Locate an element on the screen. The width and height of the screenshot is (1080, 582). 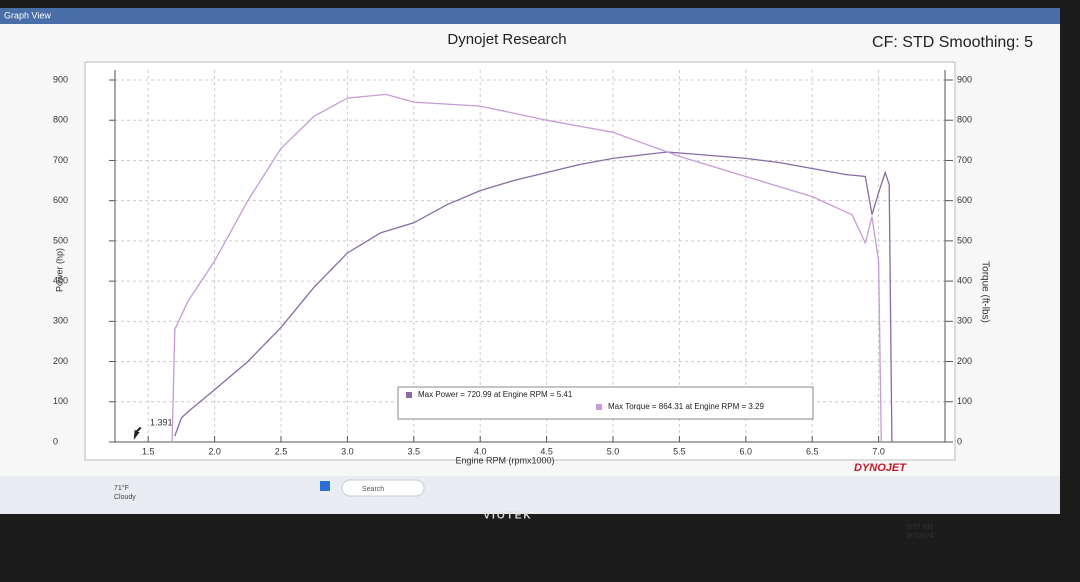
y-tick-label: 800 is located at coordinates (60, 120).